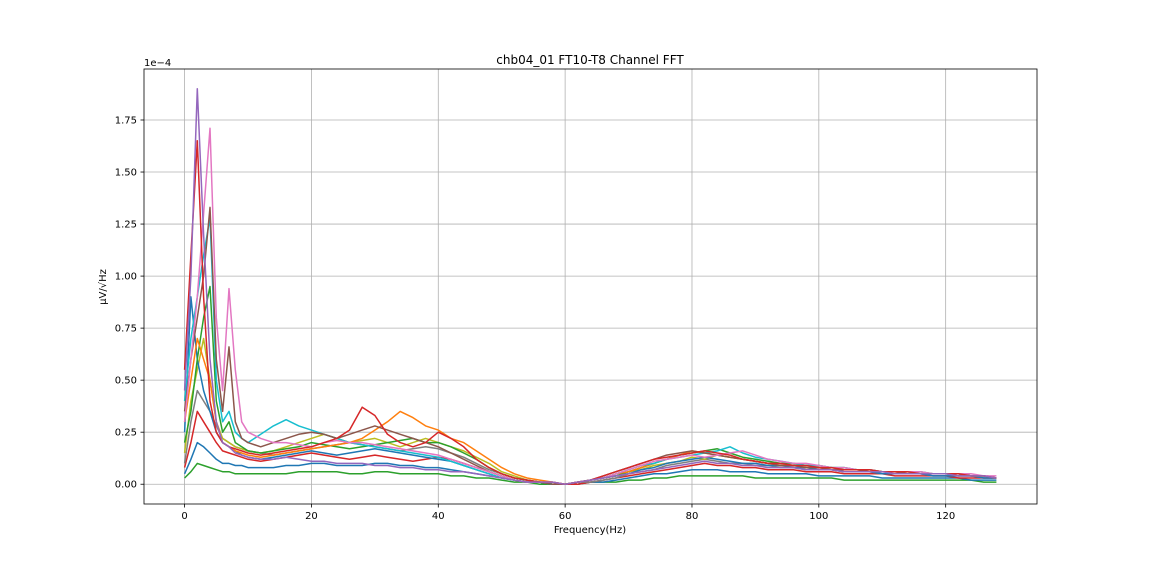  Describe the element at coordinates (590, 530) in the screenshot. I see `x-axis-label: Frequency(Hz)` at that location.